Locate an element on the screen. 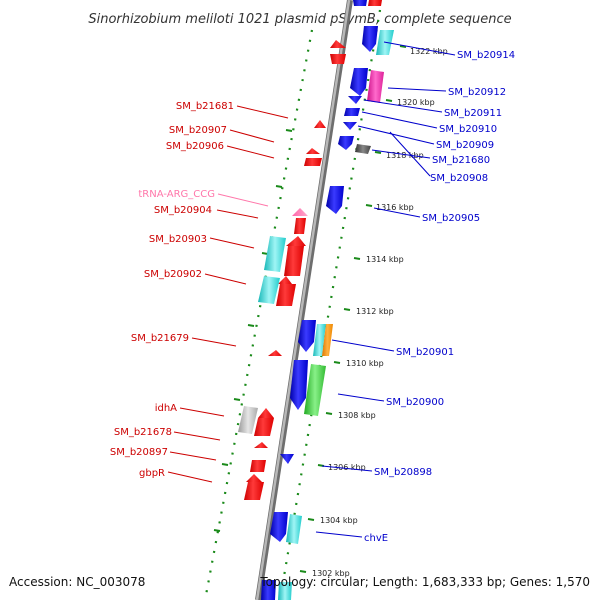 The width and height of the screenshot is (600, 600). label-left: SM_b20902 is located at coordinates (173, 274).